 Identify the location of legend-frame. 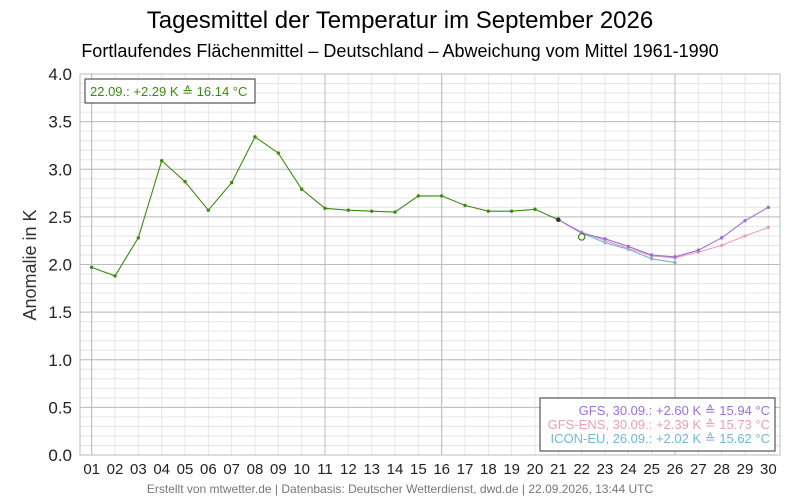
(657, 424).